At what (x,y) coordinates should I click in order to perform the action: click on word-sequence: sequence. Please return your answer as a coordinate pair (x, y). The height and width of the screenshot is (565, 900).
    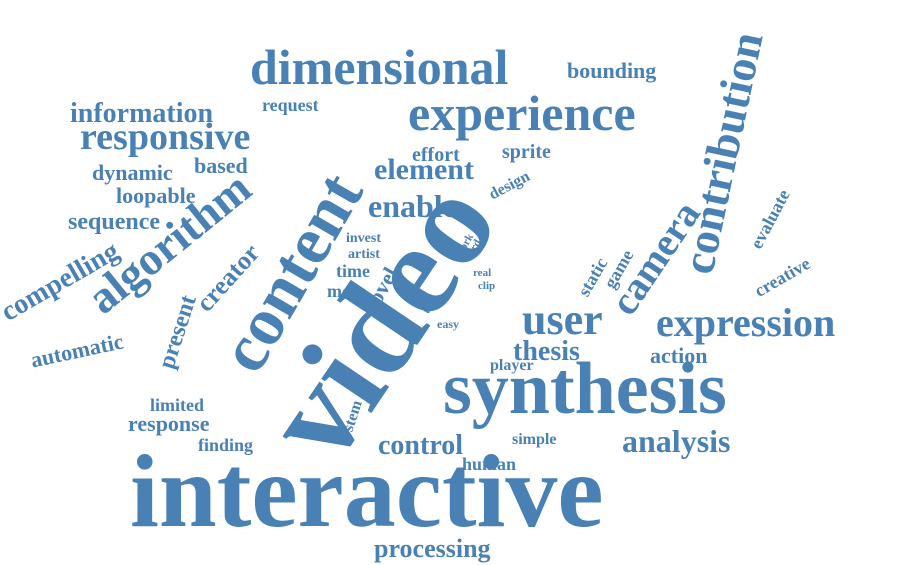
    Looking at the image, I should click on (114, 222).